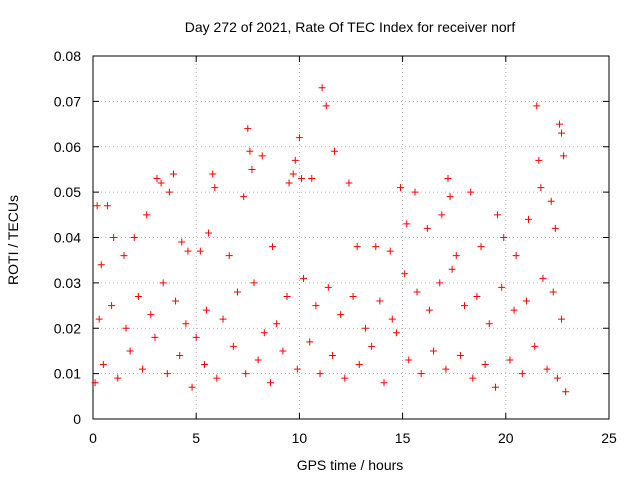 This screenshot has height=480, width=640. What do you see at coordinates (196, 438) in the screenshot?
I see `x-tick-label: 5` at bounding box center [196, 438].